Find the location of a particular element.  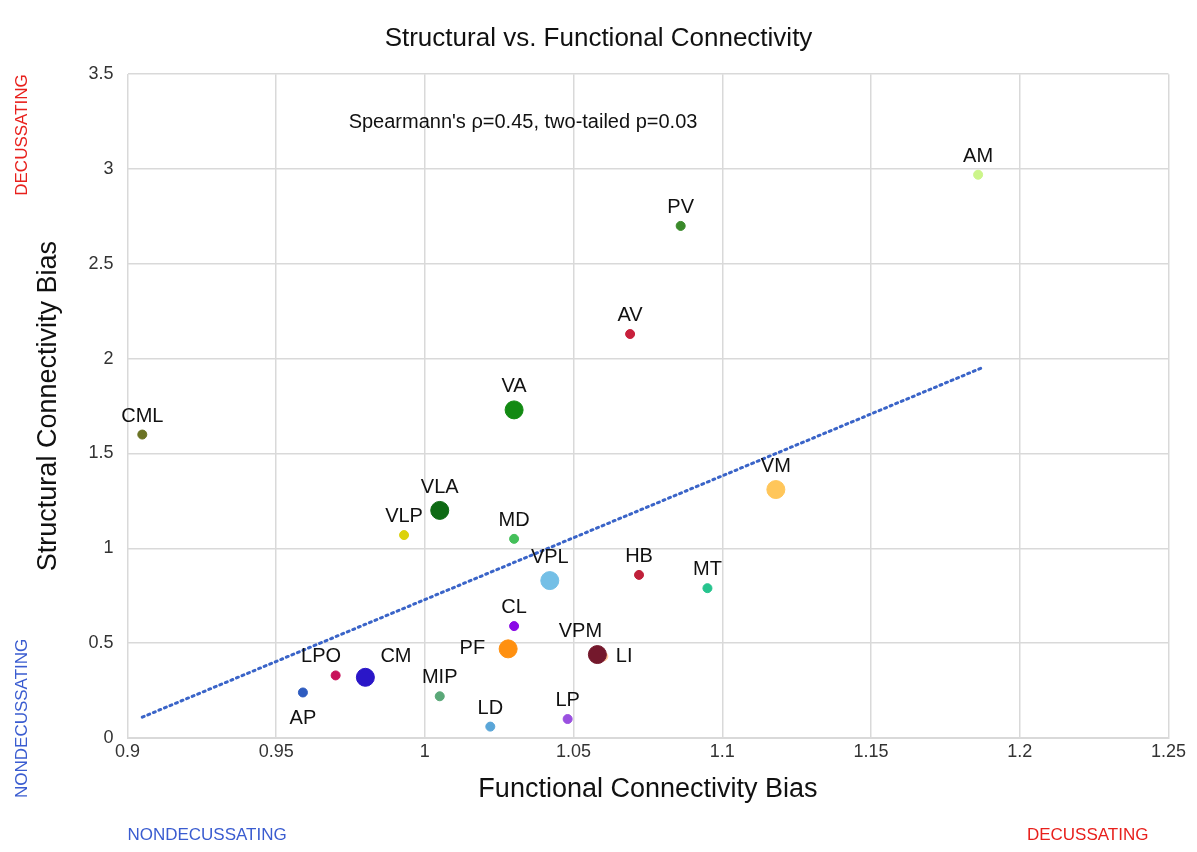

y-tick-label: 0.5 is located at coordinates (101, 642).